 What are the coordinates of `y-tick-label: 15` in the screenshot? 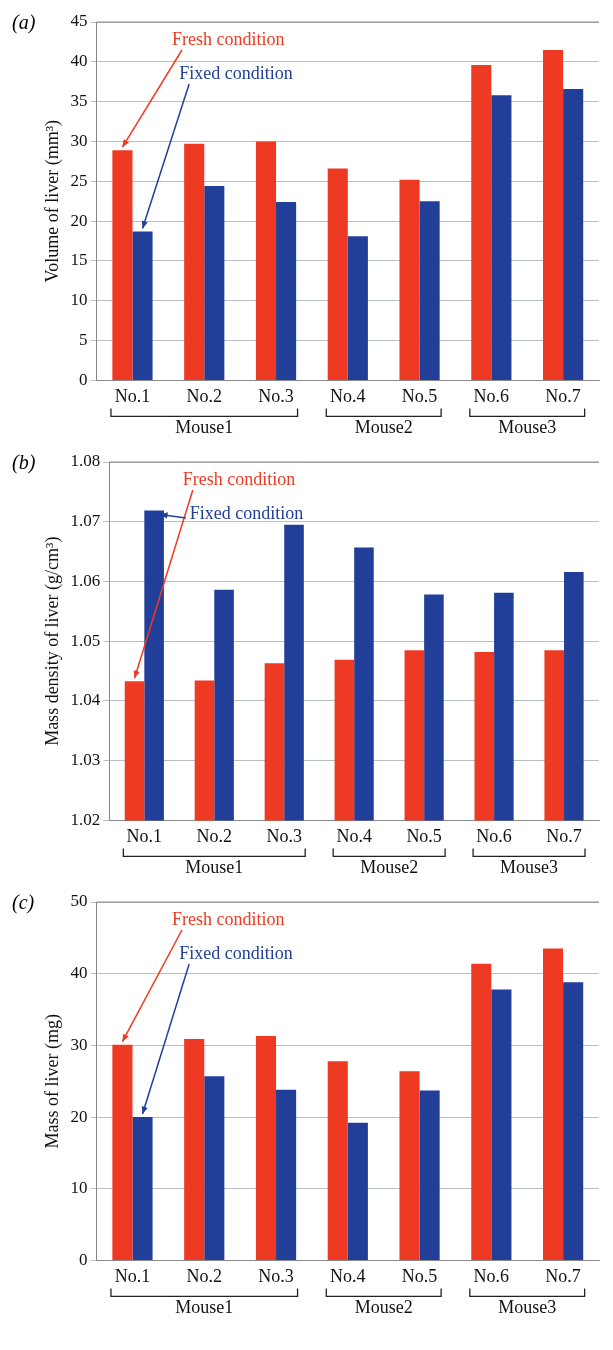 It's located at (79, 260).